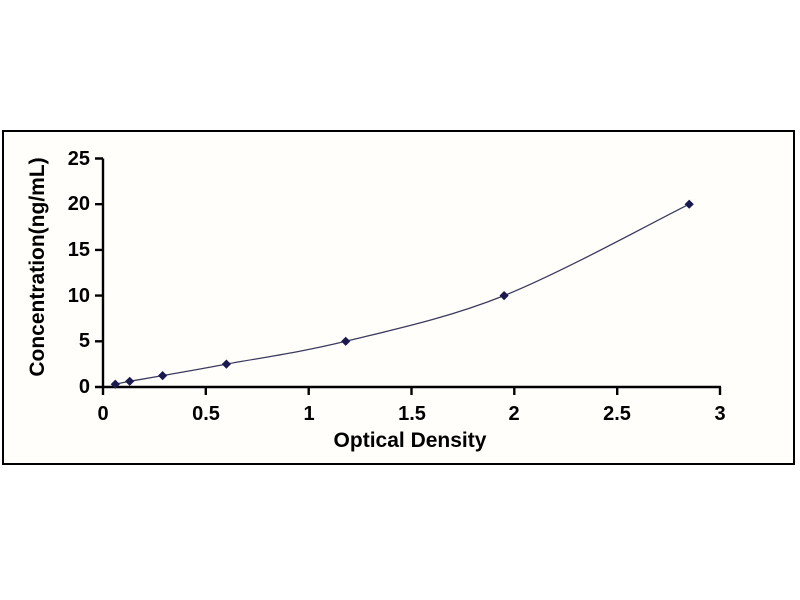 The width and height of the screenshot is (800, 600). What do you see at coordinates (84, 387) in the screenshot?
I see `y-tick-label: 0` at bounding box center [84, 387].